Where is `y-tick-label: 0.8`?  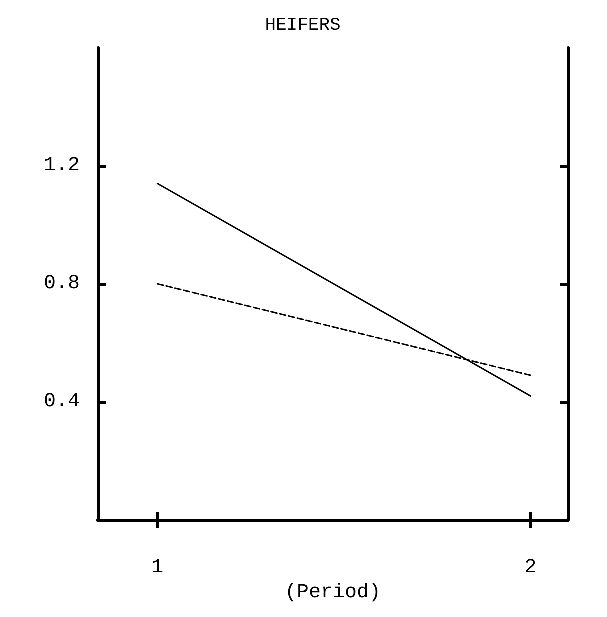 y-tick-label: 0.8 is located at coordinates (62, 284).